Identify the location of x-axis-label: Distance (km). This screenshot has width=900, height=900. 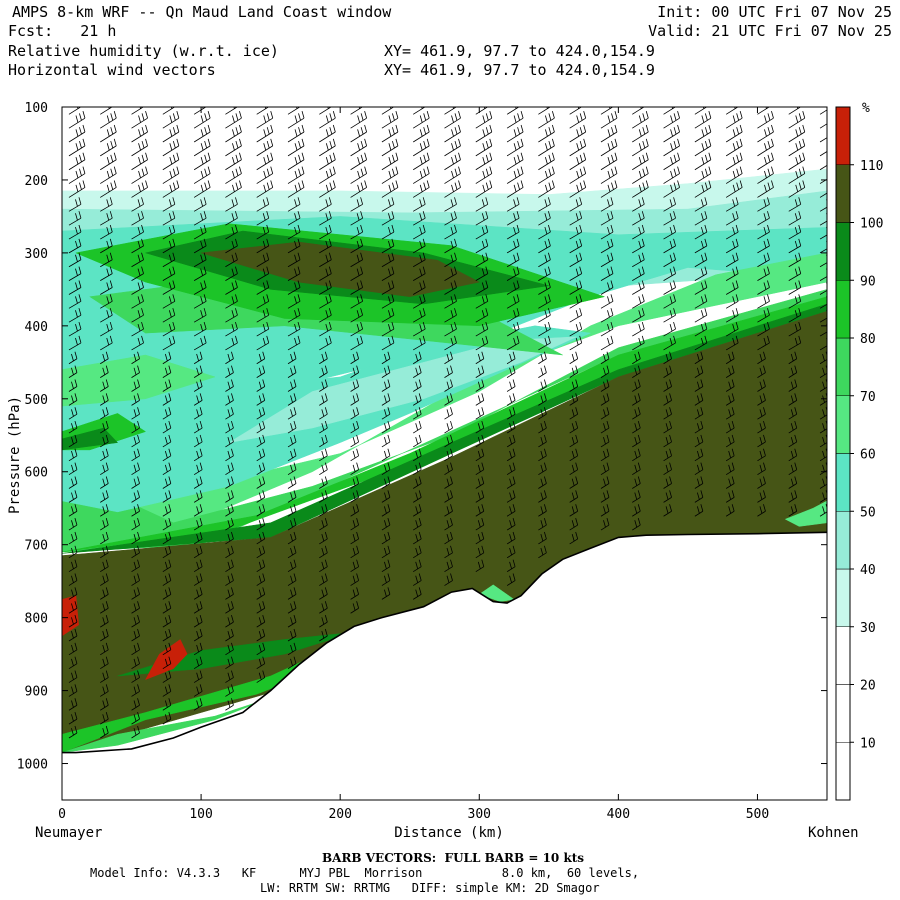
(449, 833).